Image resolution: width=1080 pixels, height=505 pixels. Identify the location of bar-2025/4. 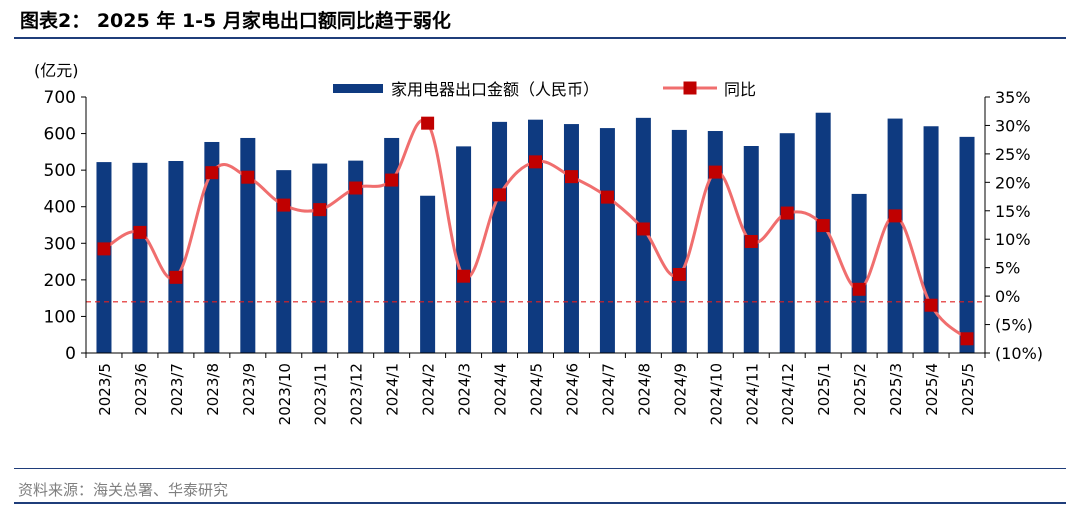
(931, 239).